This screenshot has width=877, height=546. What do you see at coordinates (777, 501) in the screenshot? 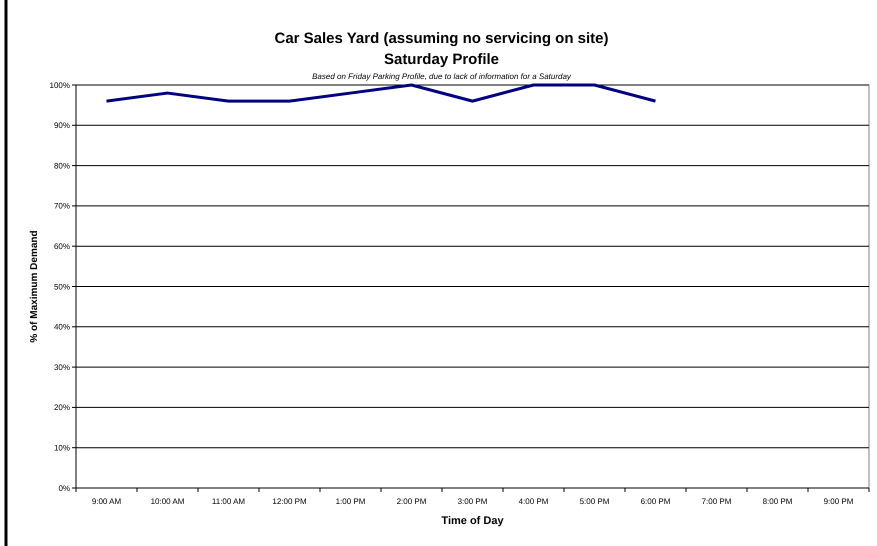
I see `x-tick-label: 8:00 PM` at bounding box center [777, 501].